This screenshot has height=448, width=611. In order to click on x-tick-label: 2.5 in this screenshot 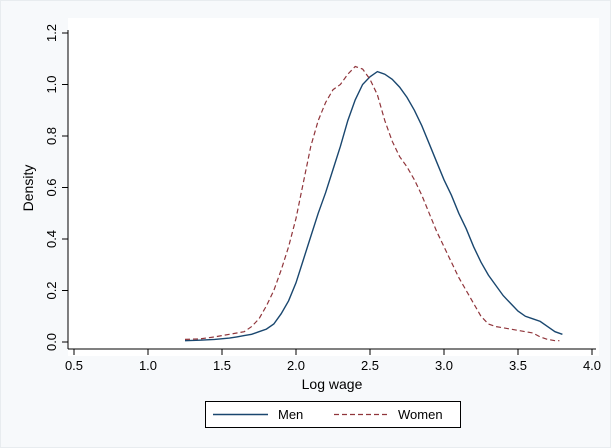, I will do `click(370, 365)`.